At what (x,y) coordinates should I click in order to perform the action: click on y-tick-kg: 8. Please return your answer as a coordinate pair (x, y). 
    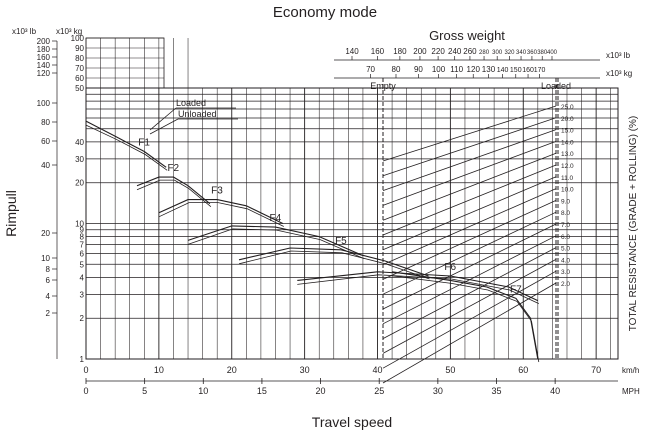
    Looking at the image, I should click on (82, 237).